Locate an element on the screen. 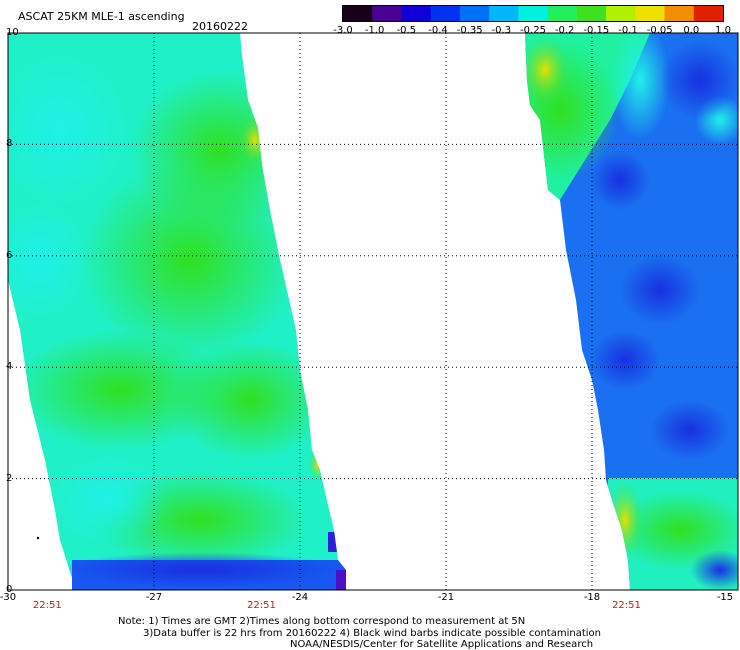  colorbar-frame is located at coordinates (533, 13).